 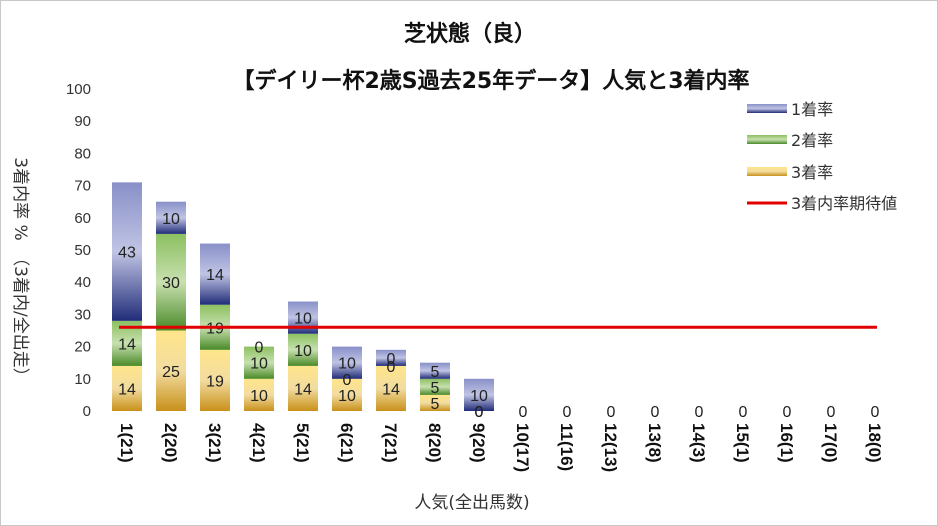 What do you see at coordinates (830, 443) in the screenshot?
I see `x-tick-label: 17(0)` at bounding box center [830, 443].